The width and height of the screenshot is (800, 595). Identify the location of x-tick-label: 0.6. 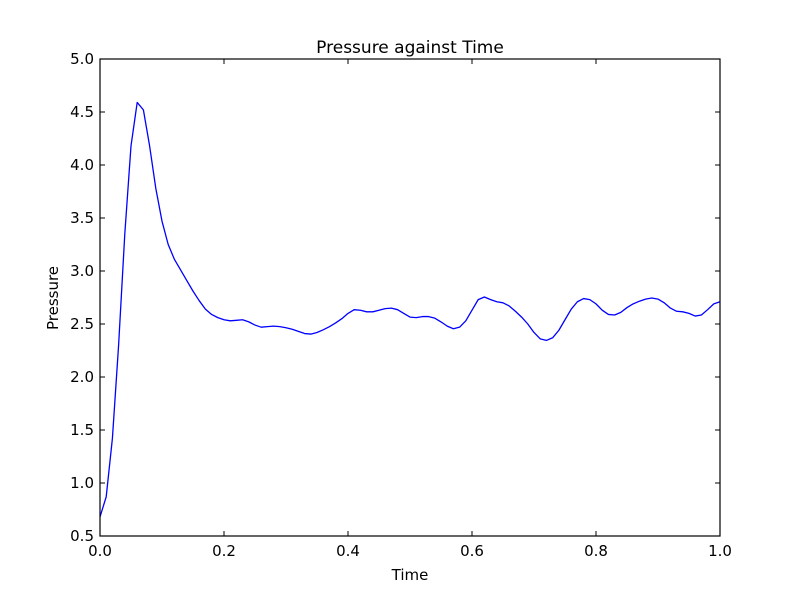
(472, 551).